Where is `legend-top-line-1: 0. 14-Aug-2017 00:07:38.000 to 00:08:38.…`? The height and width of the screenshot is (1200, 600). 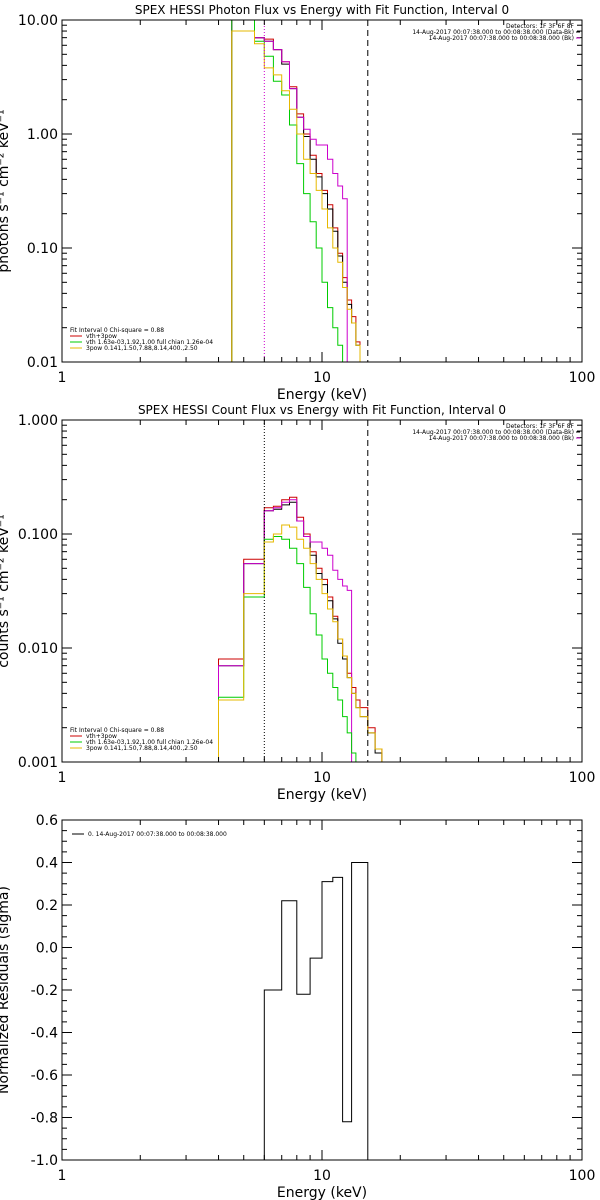 legend-top-line-1: 0. 14-Aug-2017 00:07:38.000 to 00:08:38.… is located at coordinates (157, 834).